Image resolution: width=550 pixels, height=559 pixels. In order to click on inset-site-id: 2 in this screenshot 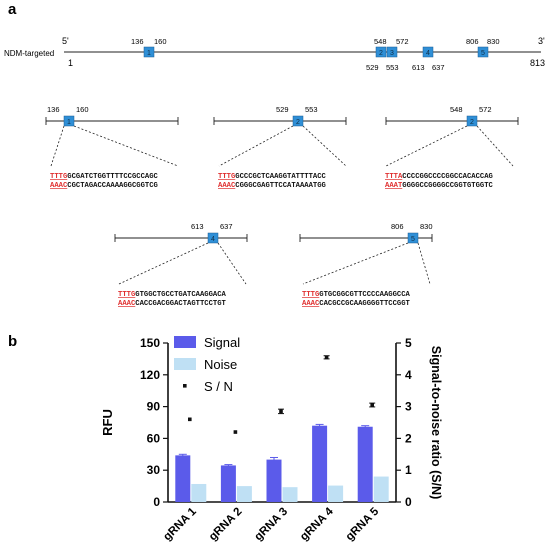, I will do `click(298, 122)`.